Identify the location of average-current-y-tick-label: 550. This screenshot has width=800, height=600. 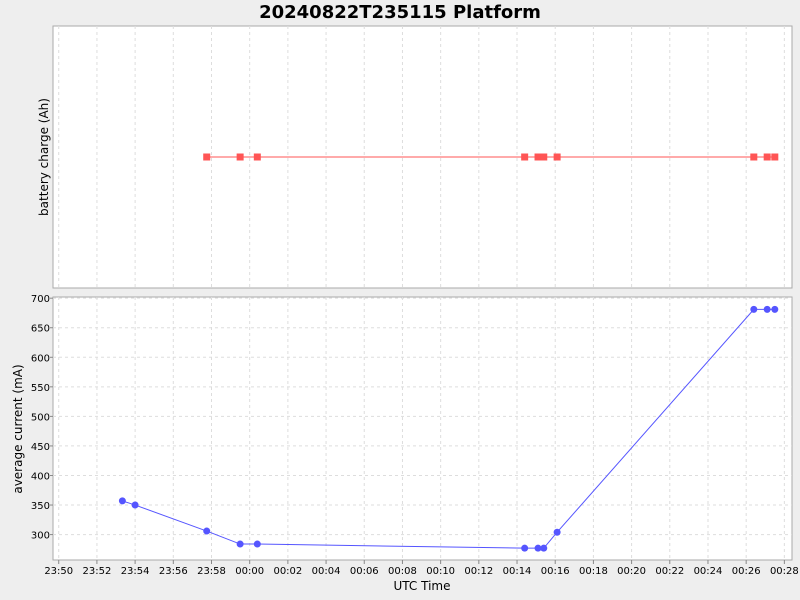
(40, 388).